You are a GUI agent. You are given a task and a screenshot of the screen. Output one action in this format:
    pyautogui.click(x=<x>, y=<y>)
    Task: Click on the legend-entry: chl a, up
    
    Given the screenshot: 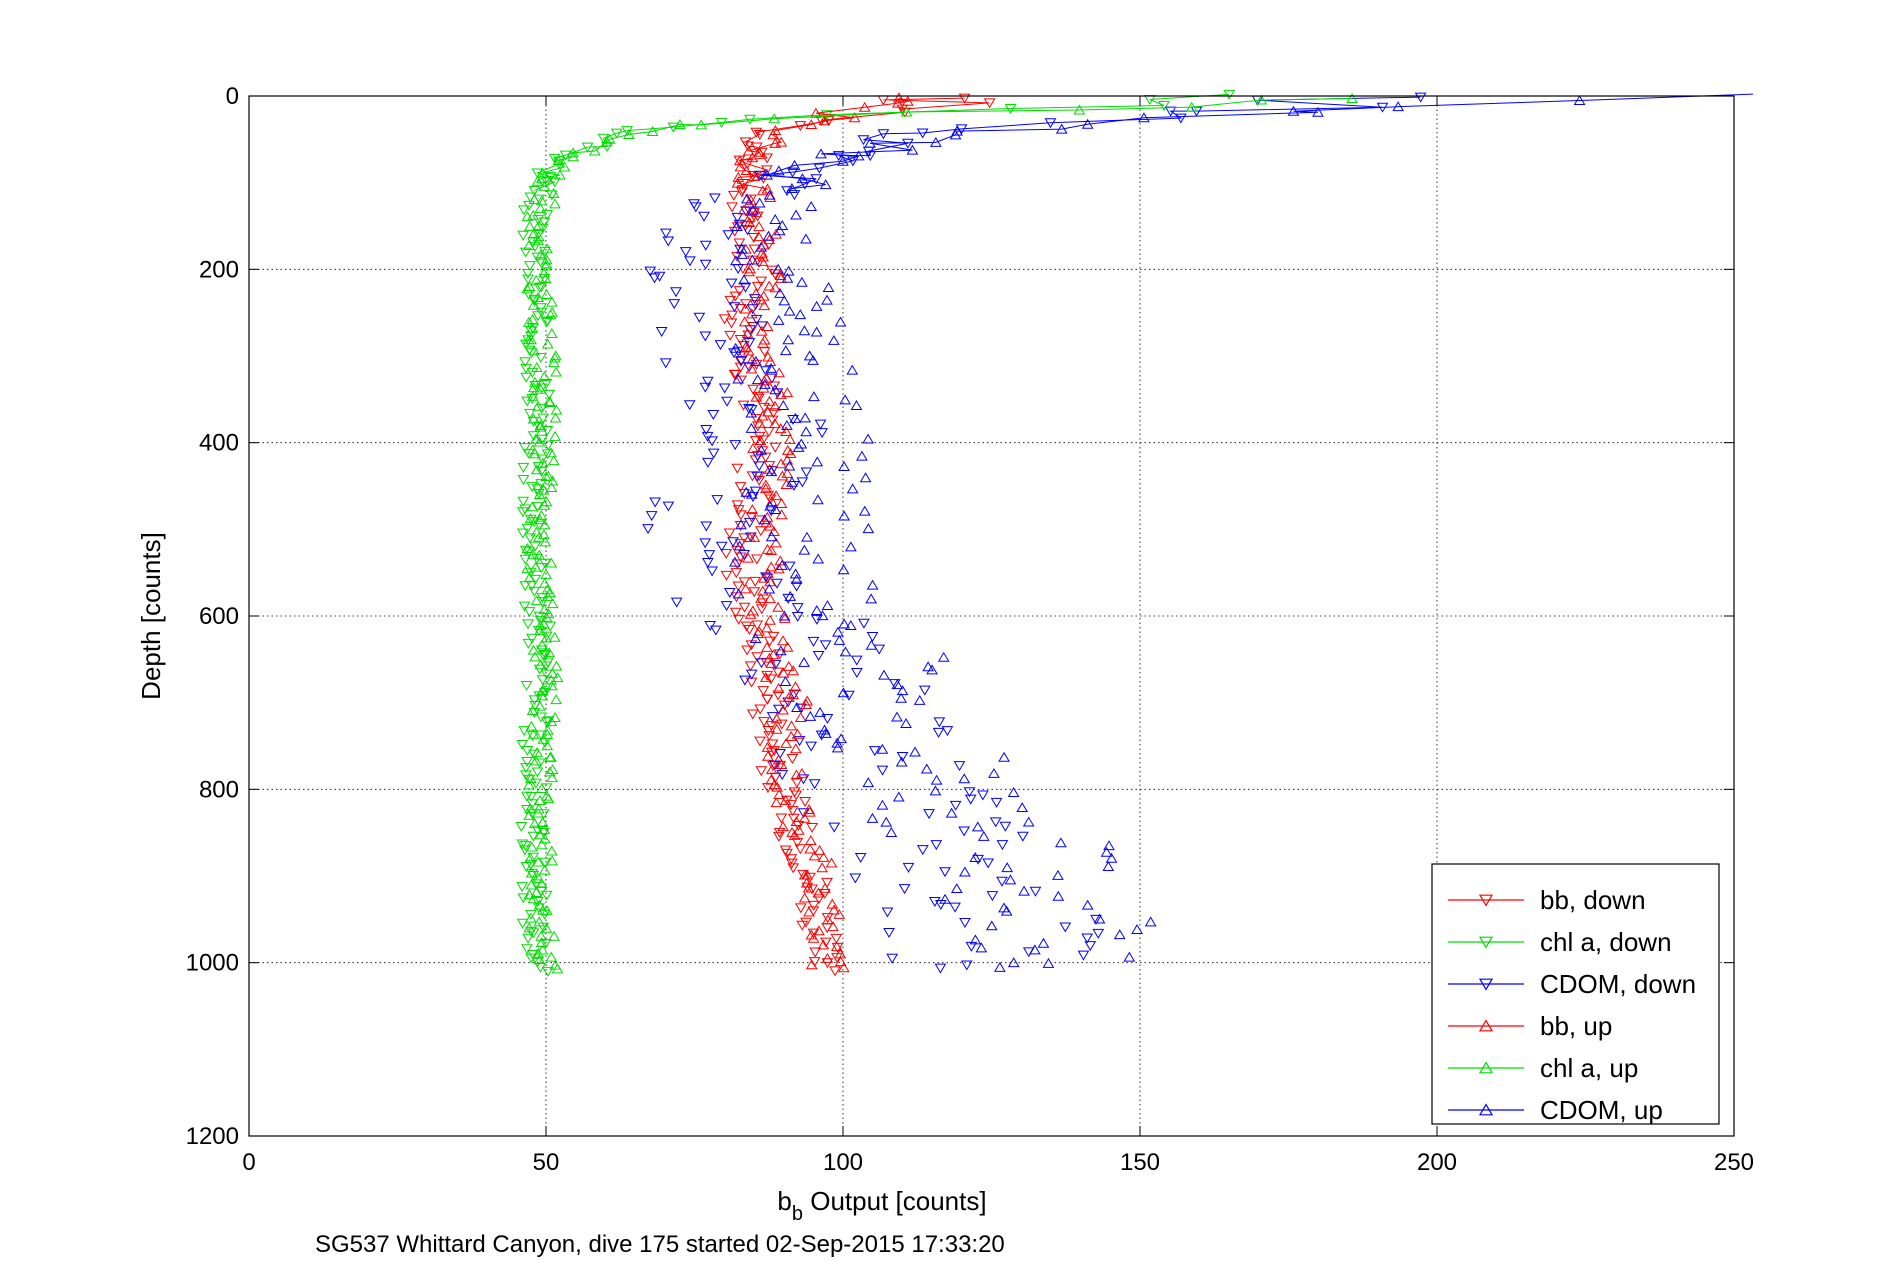 What is the action you would take?
    pyautogui.click(x=1543, y=1068)
    